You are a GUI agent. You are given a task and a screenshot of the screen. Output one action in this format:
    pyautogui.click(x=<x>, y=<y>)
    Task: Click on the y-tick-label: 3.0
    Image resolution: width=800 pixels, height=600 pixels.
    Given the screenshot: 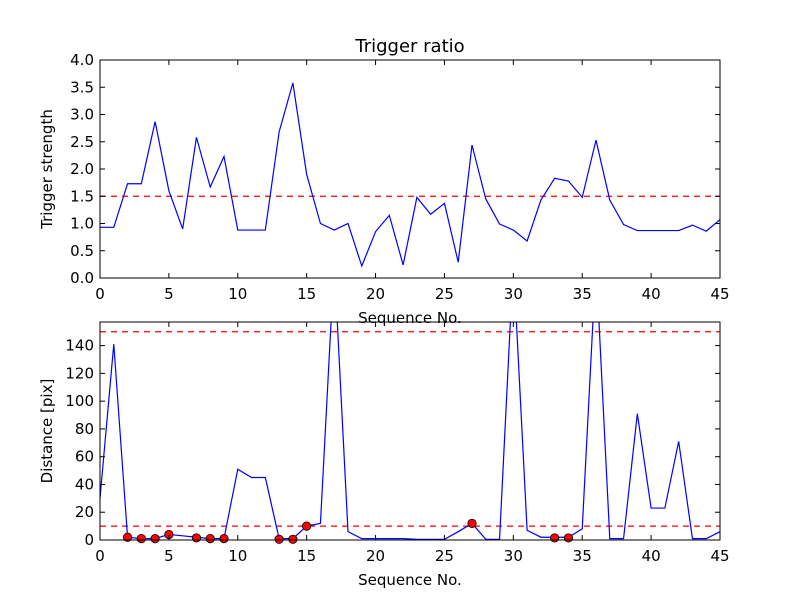 What is the action you would take?
    pyautogui.click(x=82, y=115)
    